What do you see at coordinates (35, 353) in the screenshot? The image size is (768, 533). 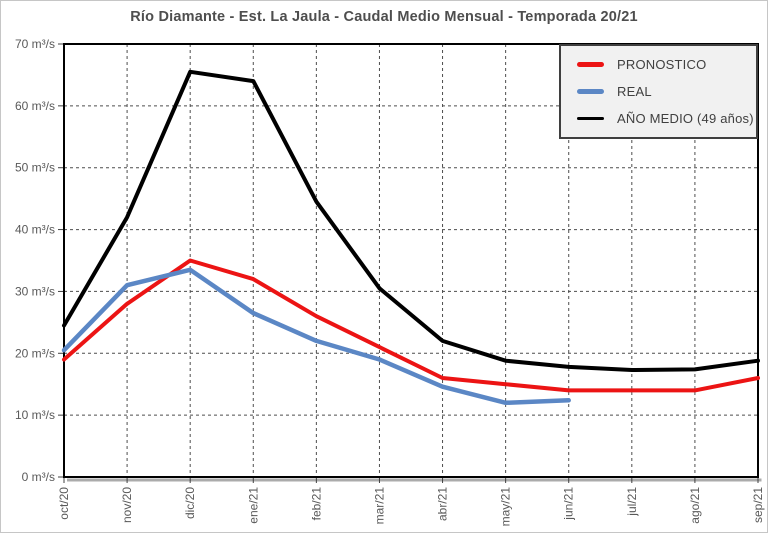 I see `svg-text: 20 m³/s` at bounding box center [35, 353].